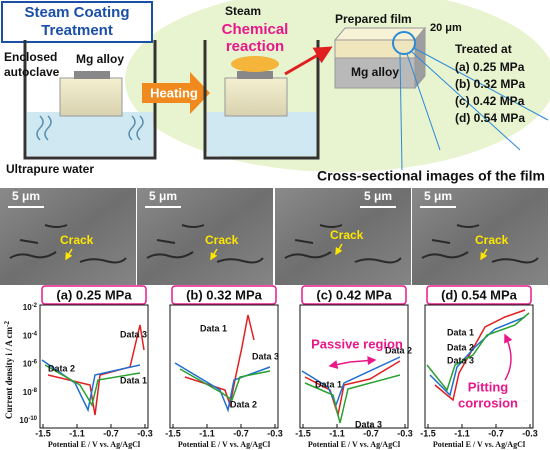  Describe the element at coordinates (490, 67) in the screenshot. I see `treated-item: (a) 0.25 MPa` at that location.